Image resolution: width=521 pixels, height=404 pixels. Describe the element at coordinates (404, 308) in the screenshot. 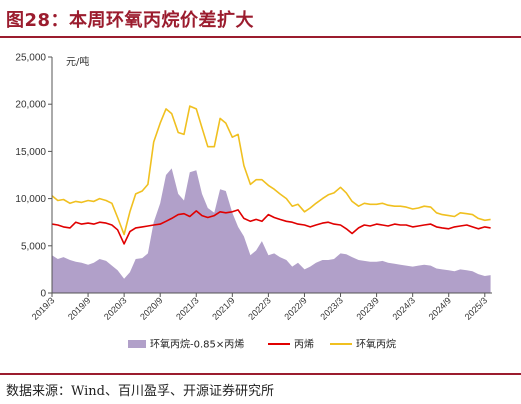

I see `x-tick-label: 2024/3` at that location.